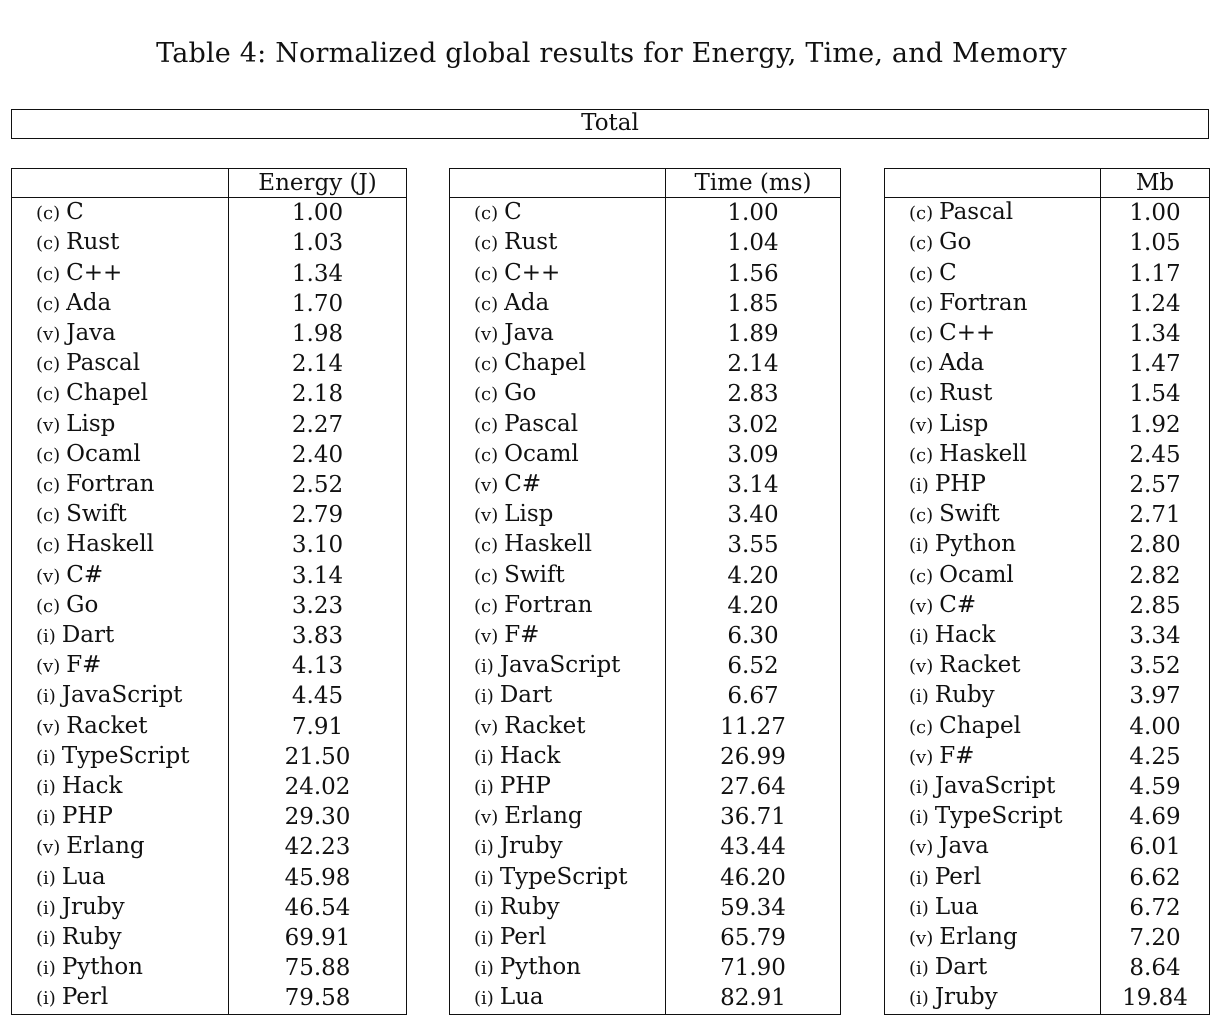  Describe the element at coordinates (1047, 394) in the screenshot. I see `table-row: (c) Rust 1.54` at that location.